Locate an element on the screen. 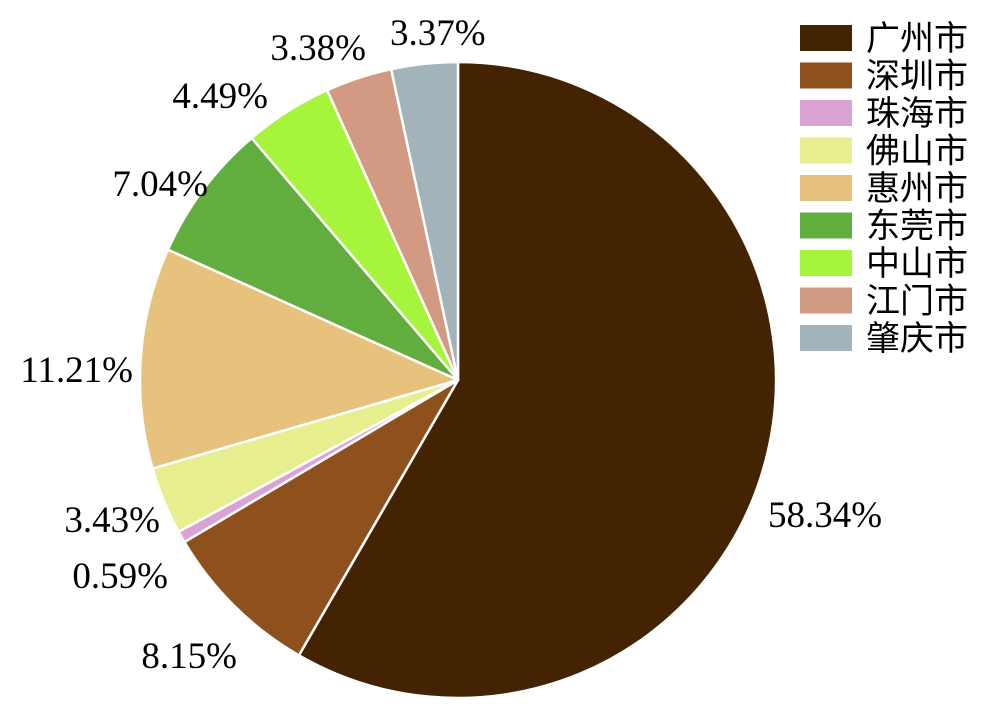 The width and height of the screenshot is (1000, 712). legend-item: 中山市 is located at coordinates (884, 264).